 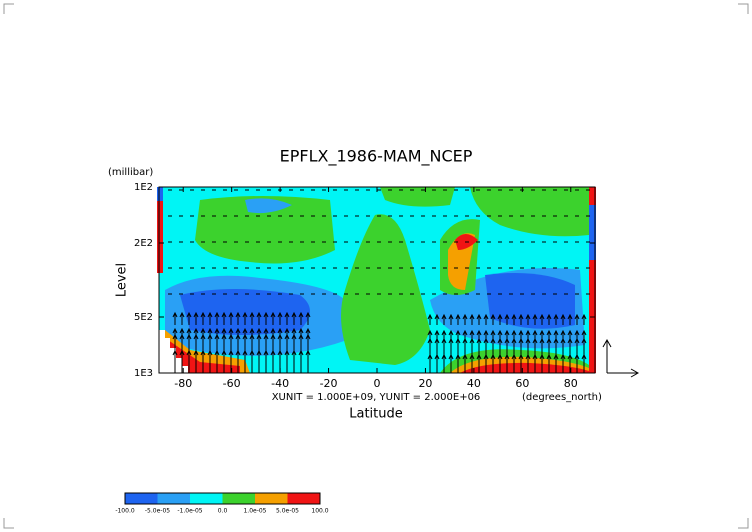 I want to click on colorbar-label: 0.0, so click(x=223, y=511).